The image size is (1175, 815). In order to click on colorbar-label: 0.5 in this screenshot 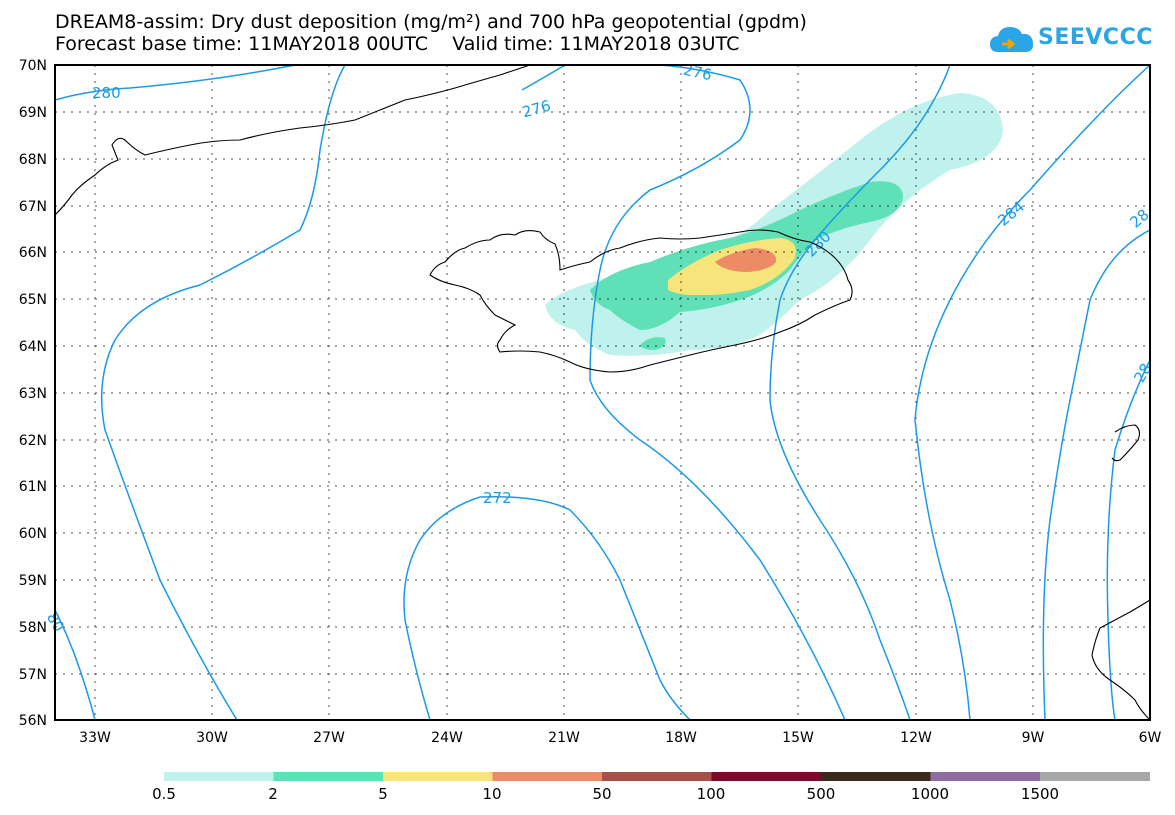, I will do `click(164, 794)`.